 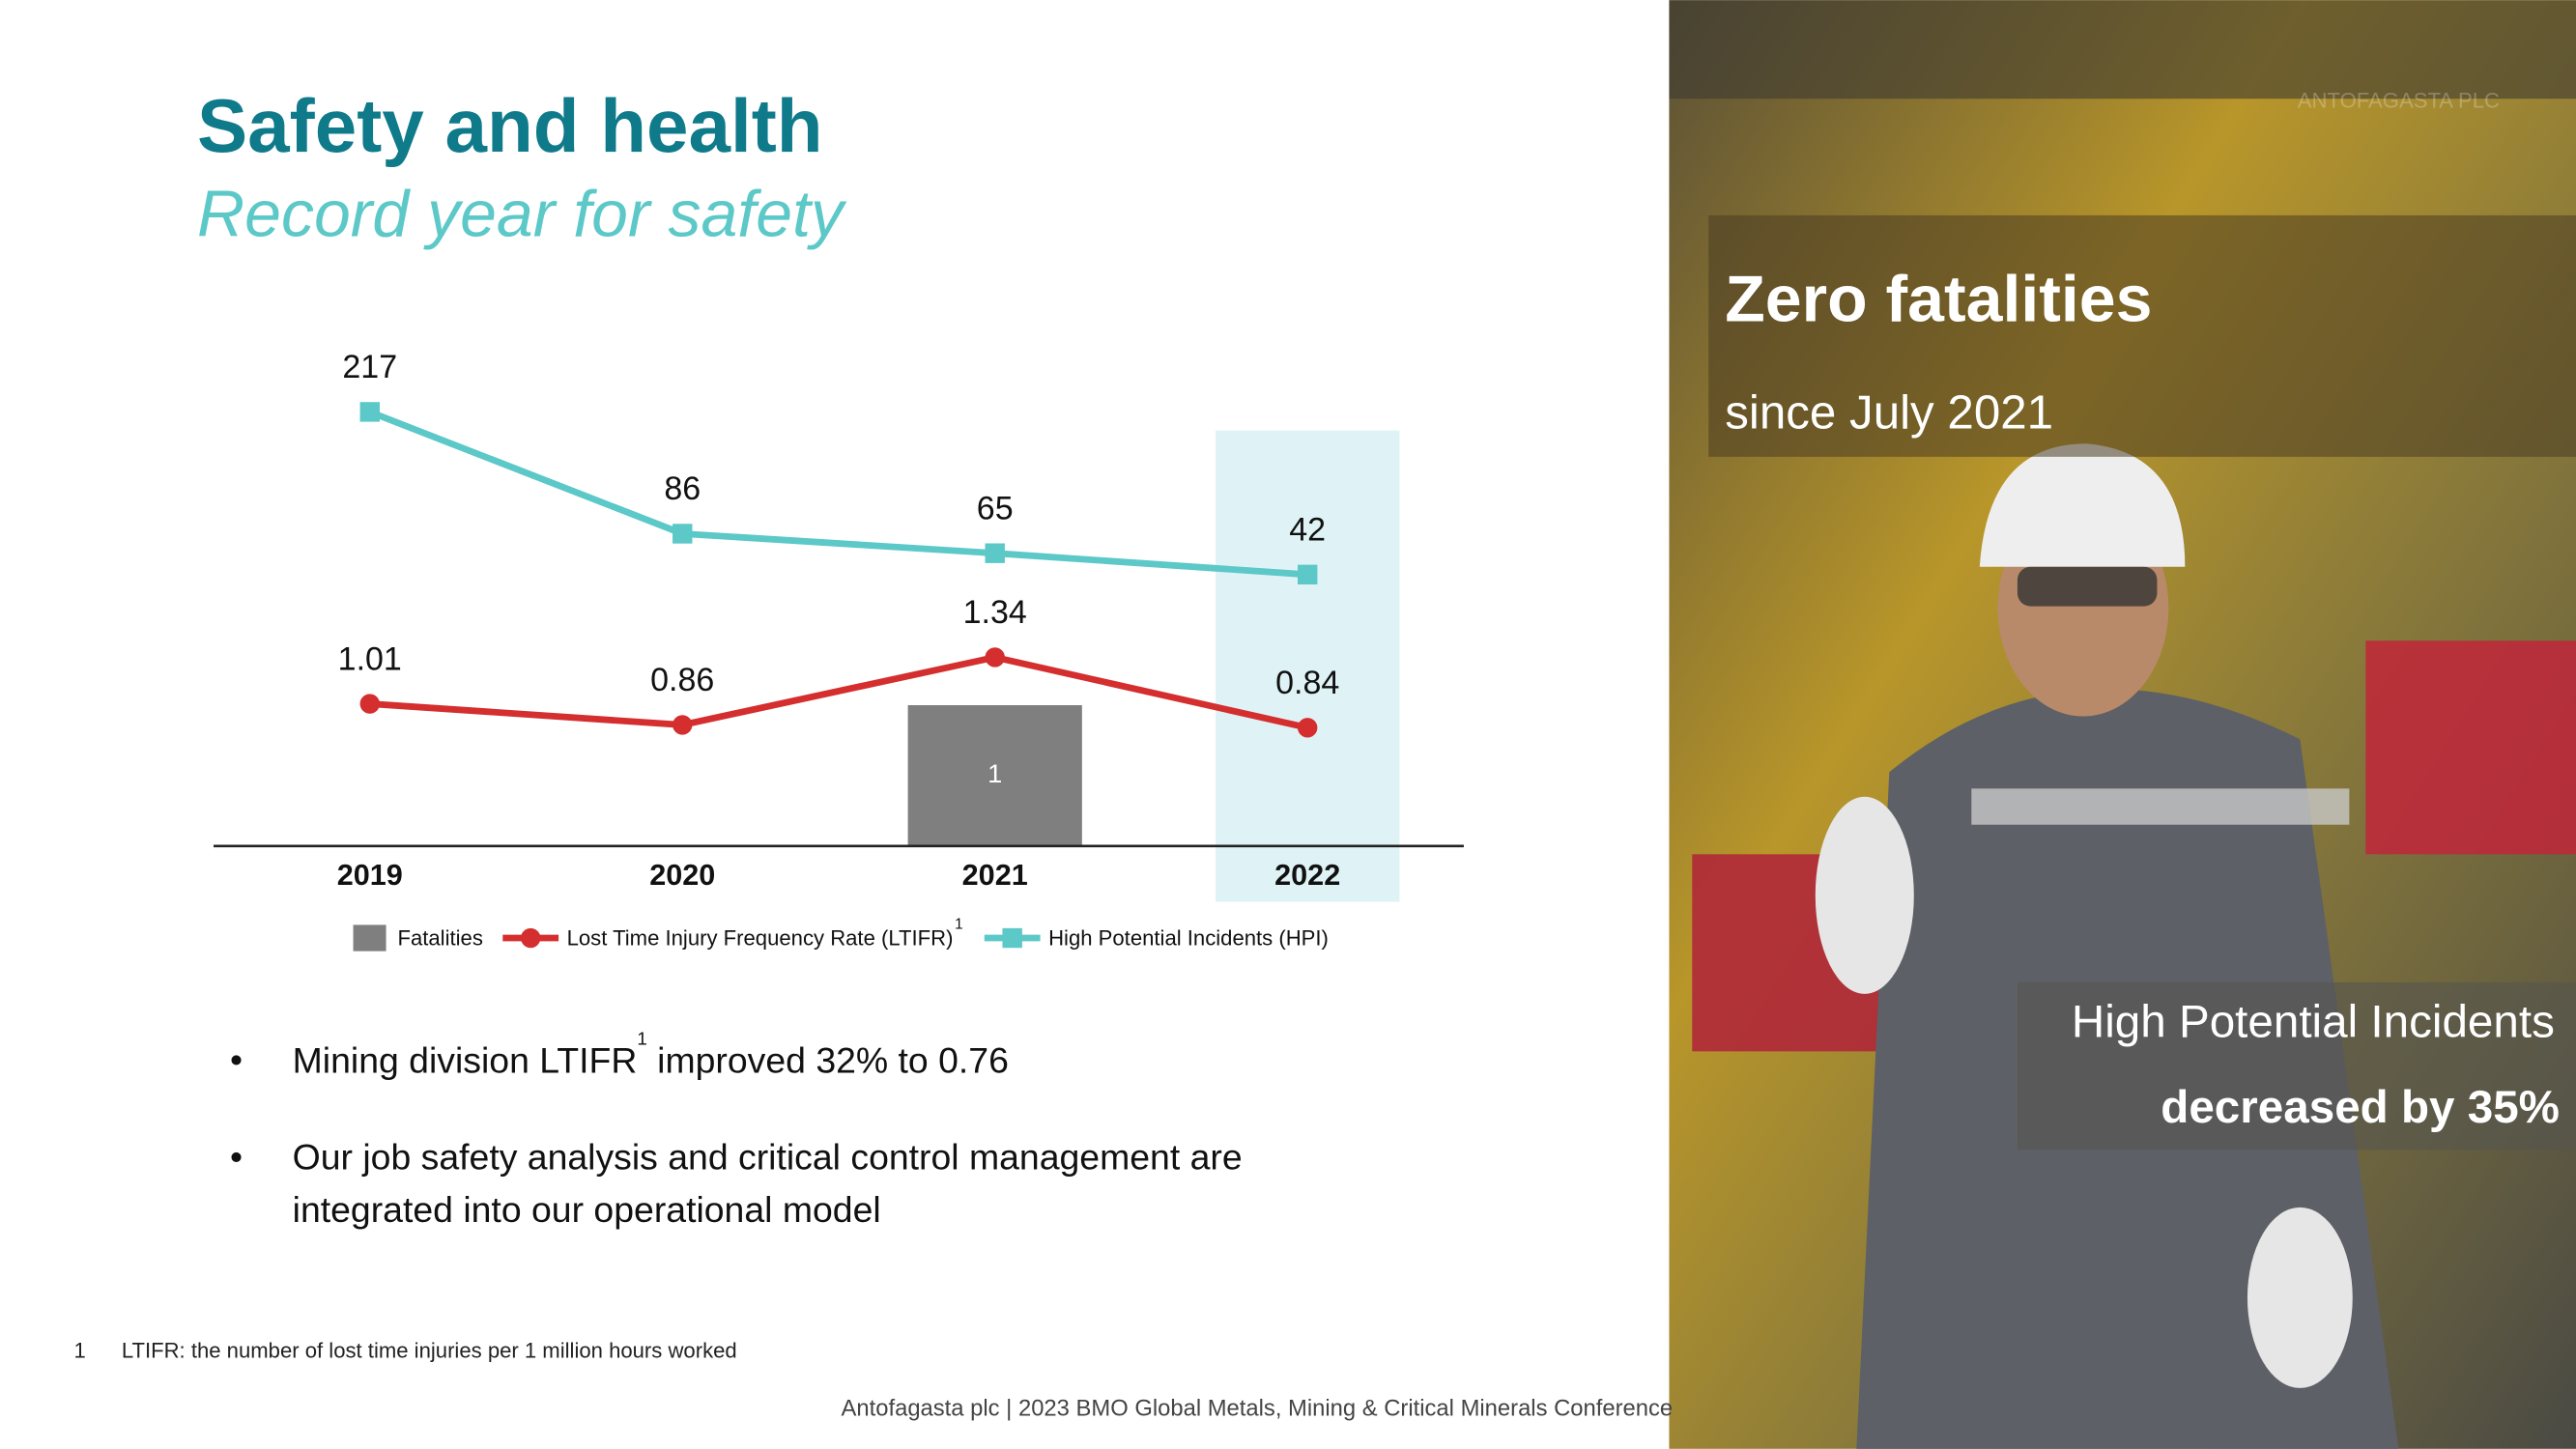 What do you see at coordinates (466, 1059) in the screenshot?
I see `bullet-text: Mining division LTIFR` at bounding box center [466, 1059].